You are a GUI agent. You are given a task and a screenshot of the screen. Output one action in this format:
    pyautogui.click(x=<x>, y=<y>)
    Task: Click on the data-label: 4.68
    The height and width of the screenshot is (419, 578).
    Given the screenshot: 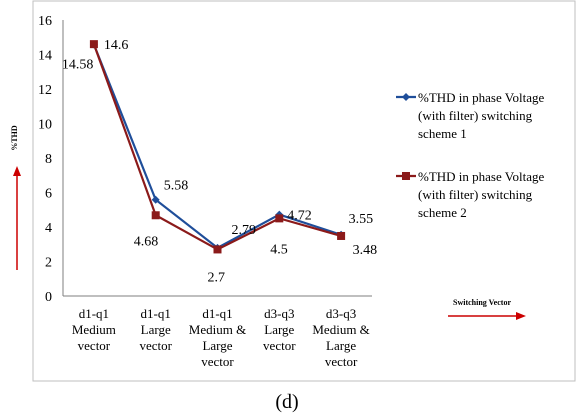 What is the action you would take?
    pyautogui.click(x=146, y=241)
    